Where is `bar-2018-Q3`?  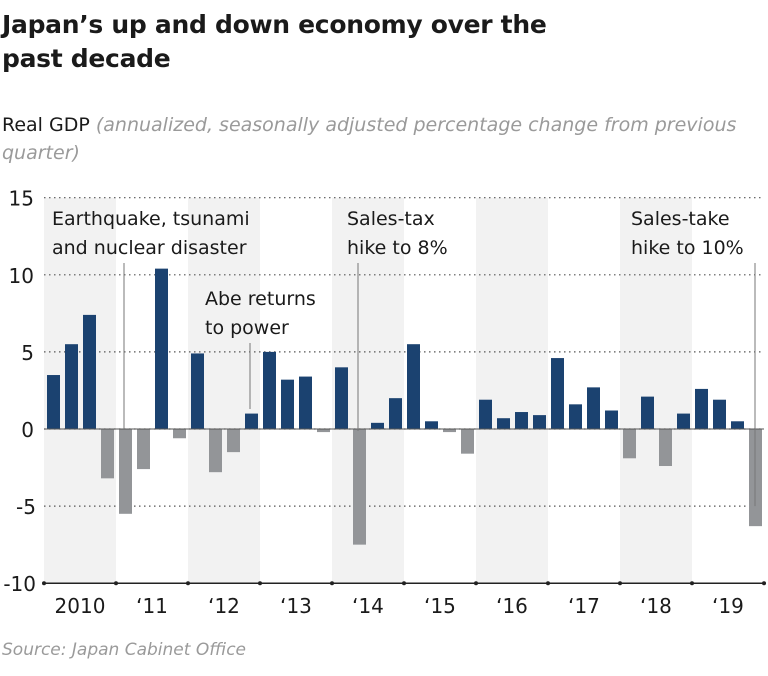
bar-2018-Q3 is located at coordinates (665, 448).